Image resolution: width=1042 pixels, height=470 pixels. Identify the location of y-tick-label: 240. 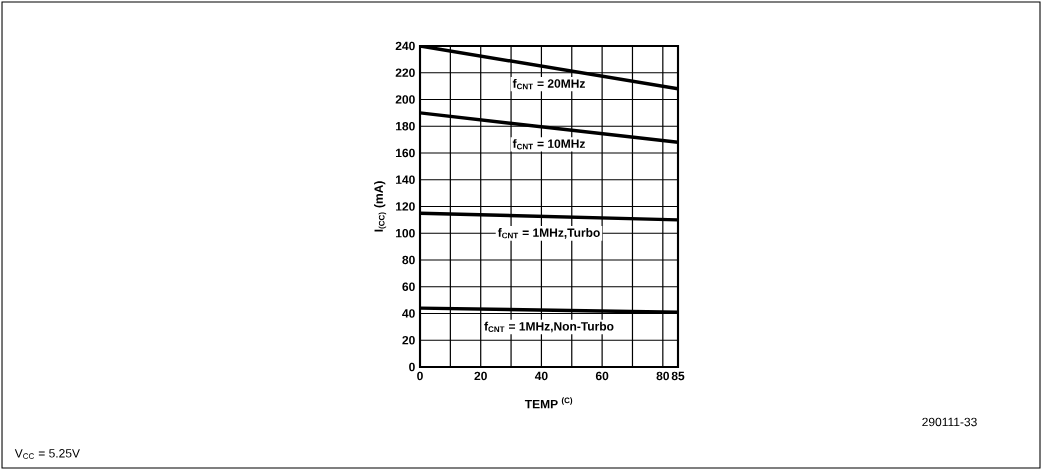
(405, 46).